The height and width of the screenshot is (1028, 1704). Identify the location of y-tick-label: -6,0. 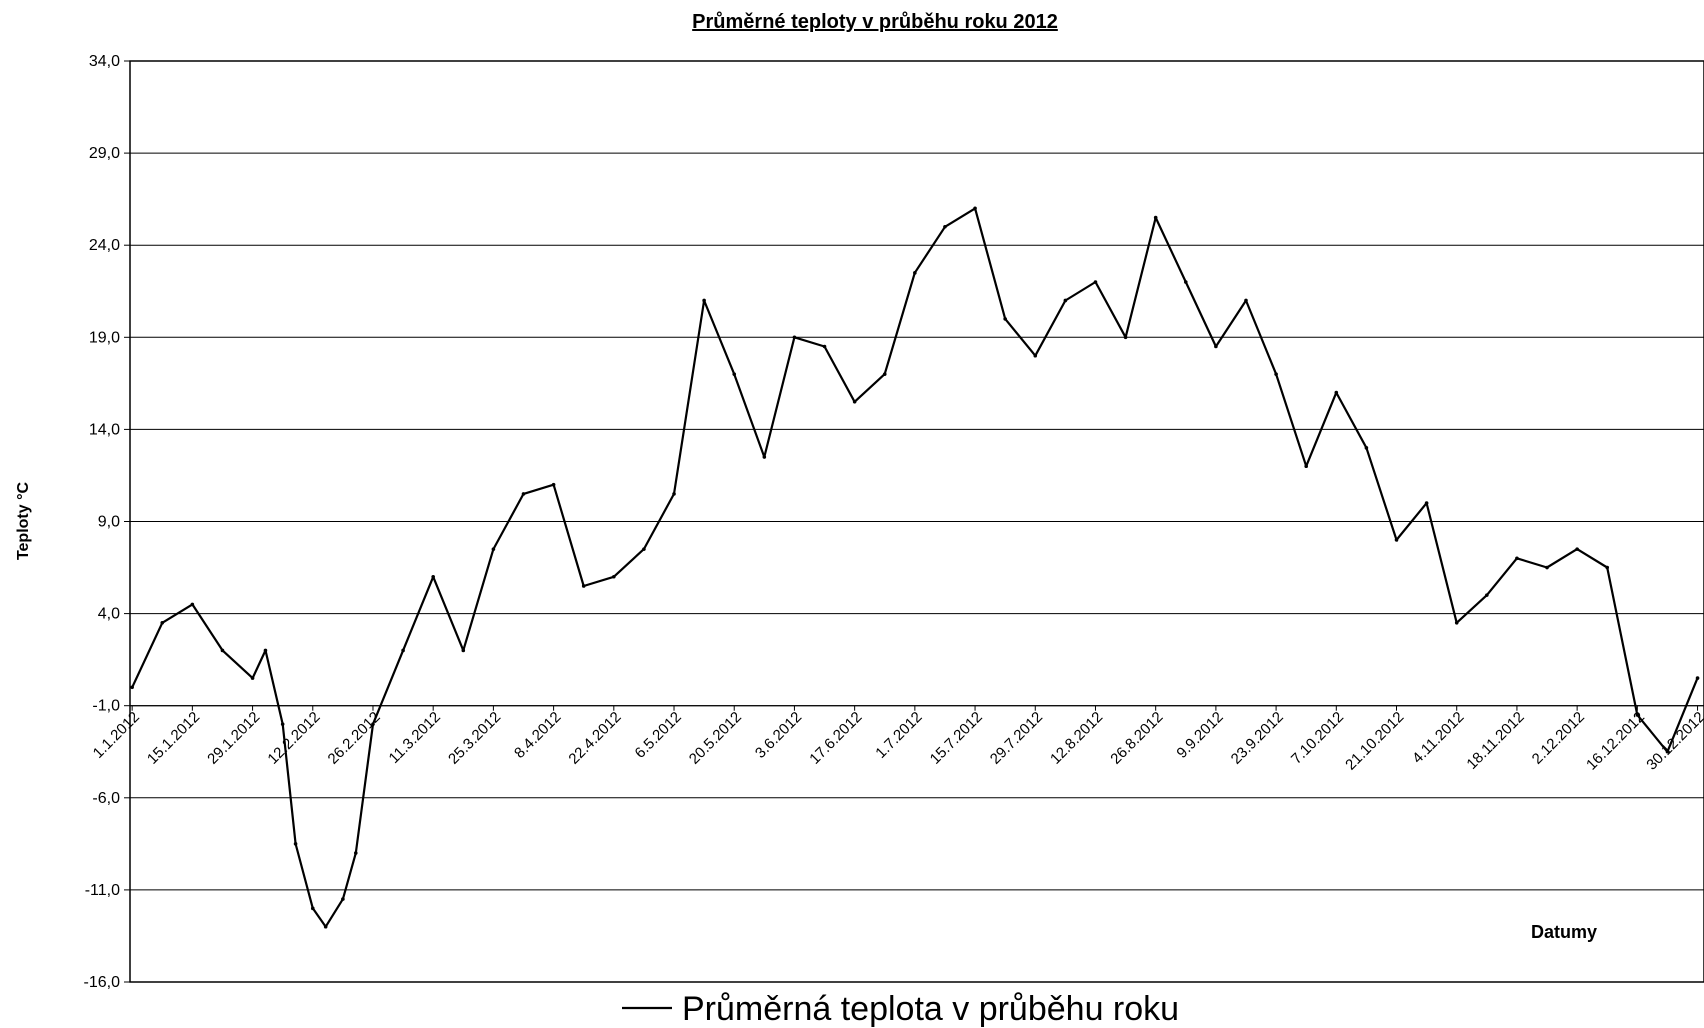
(106, 798).